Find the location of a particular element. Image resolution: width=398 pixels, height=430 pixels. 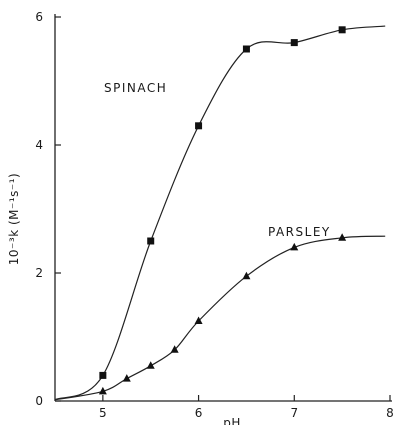

x-tick-label: 6 is located at coordinates (199, 413).